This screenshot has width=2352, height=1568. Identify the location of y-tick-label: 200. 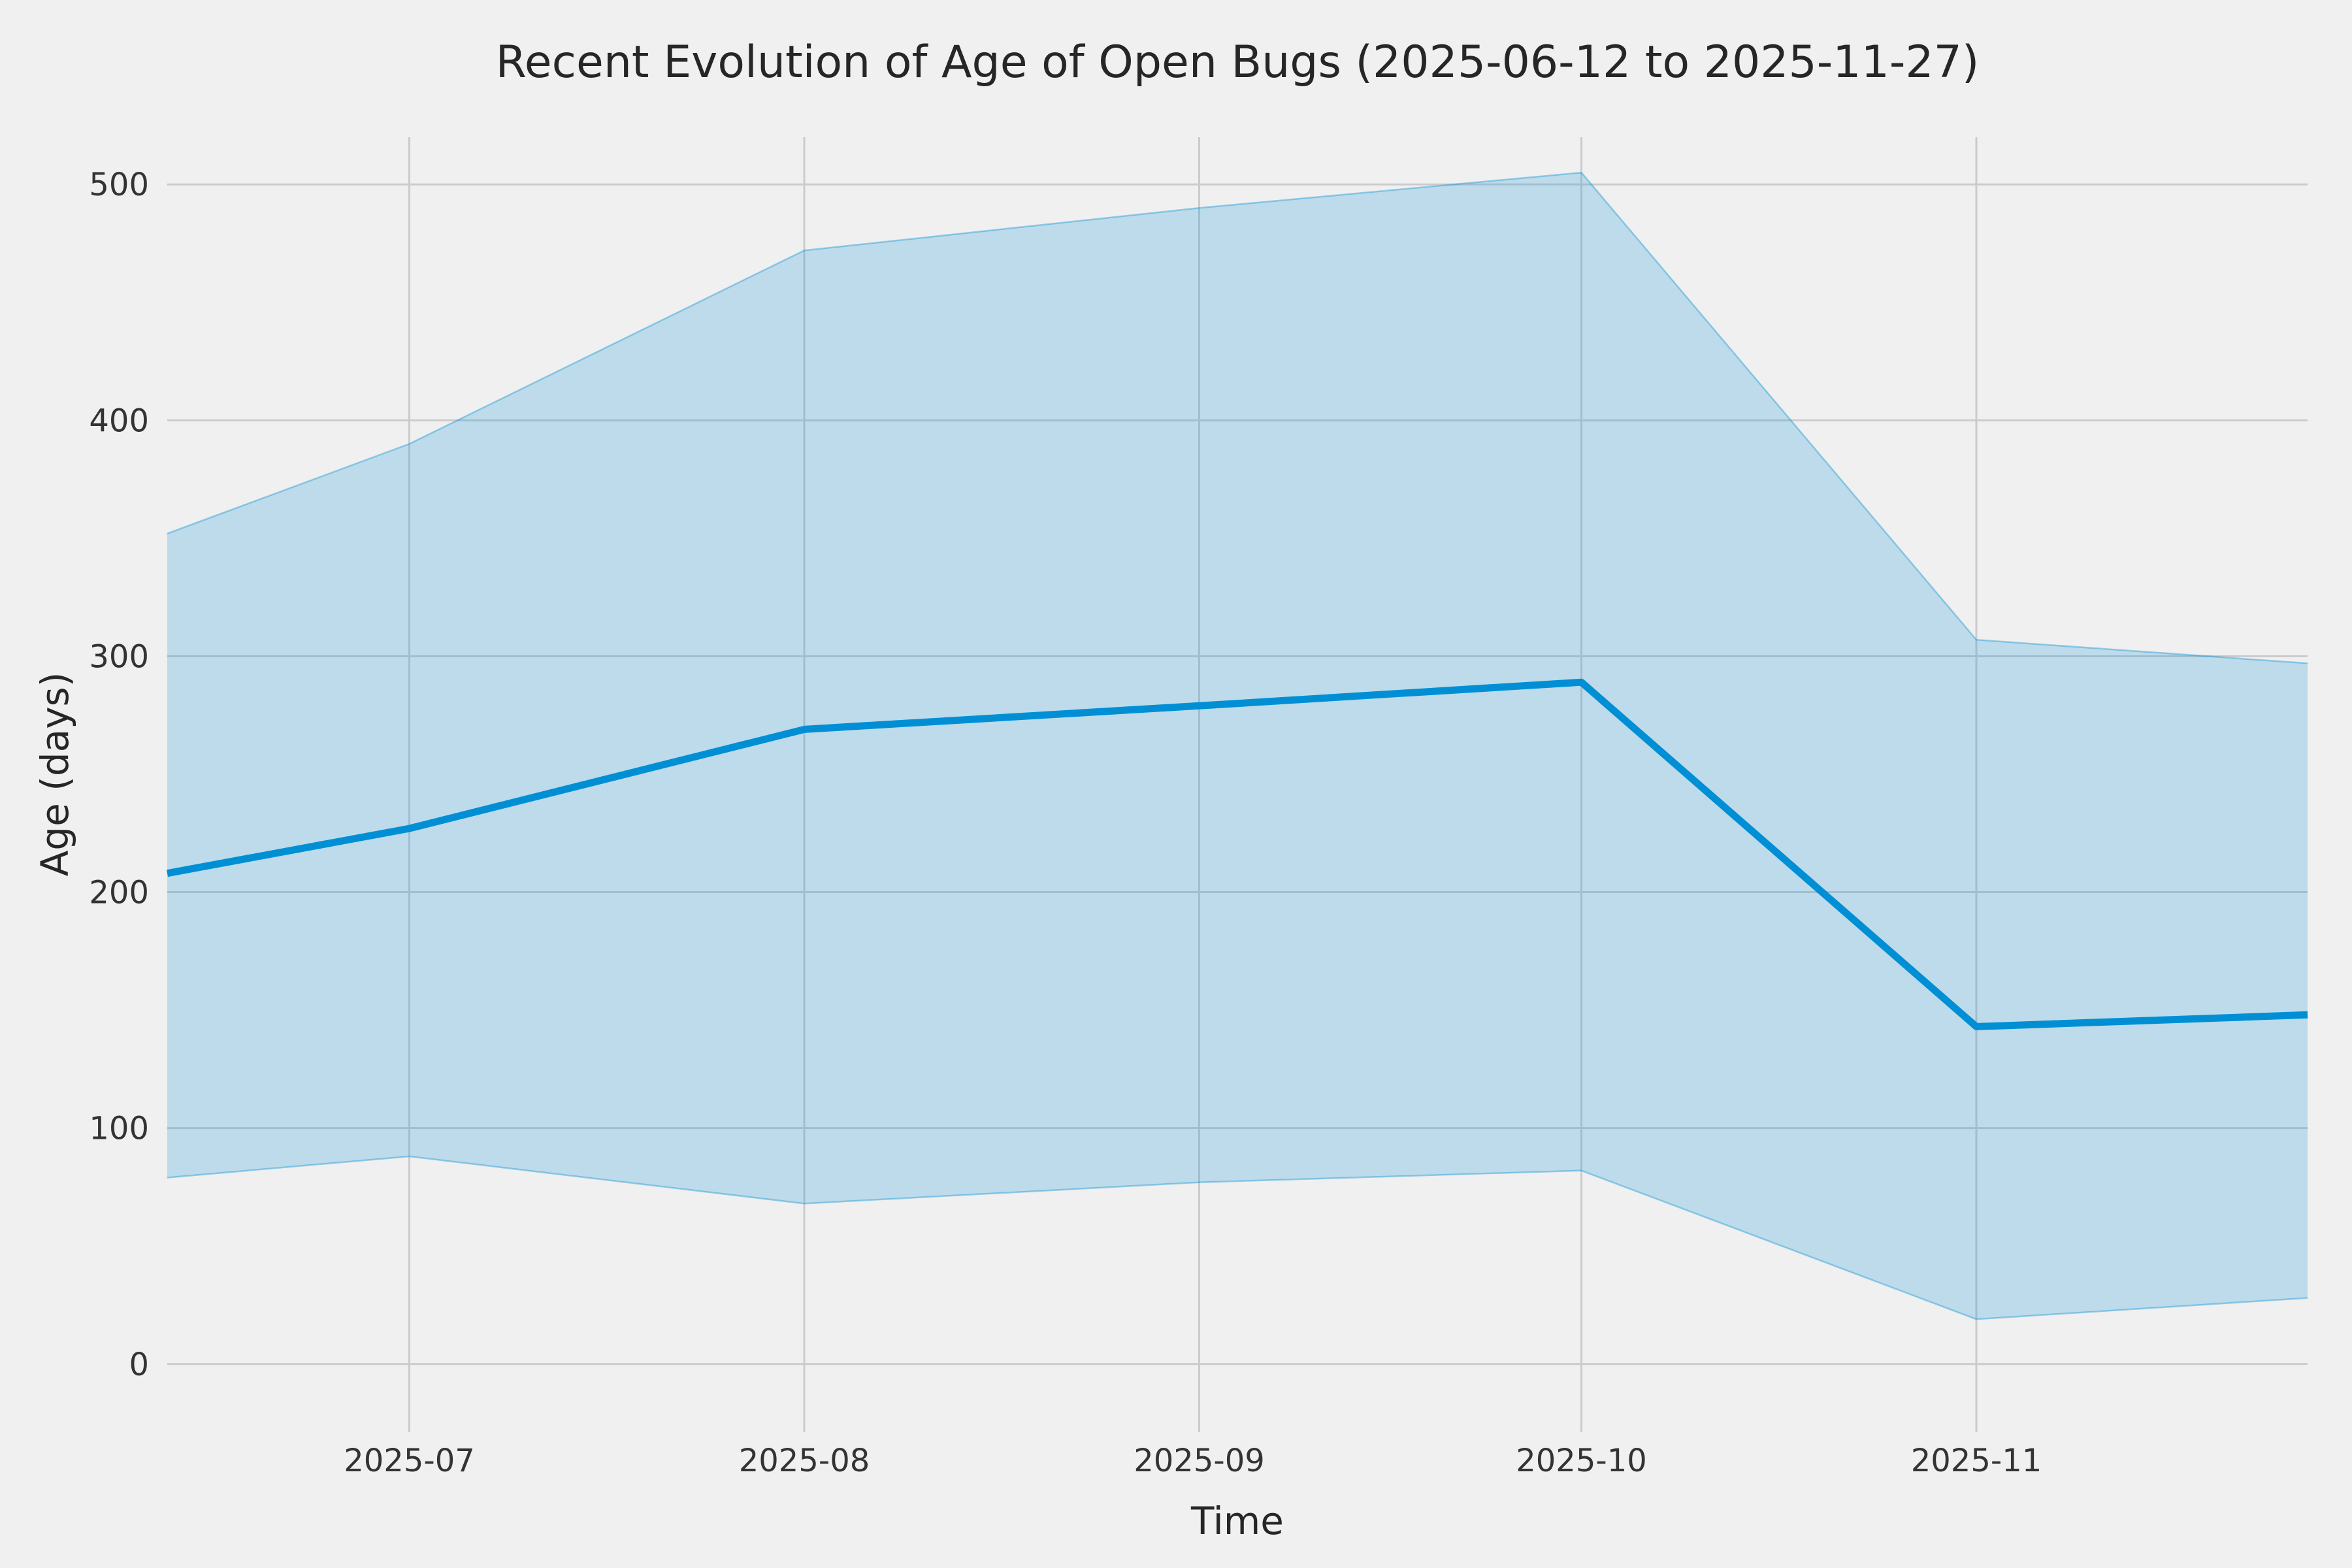
(119, 893).